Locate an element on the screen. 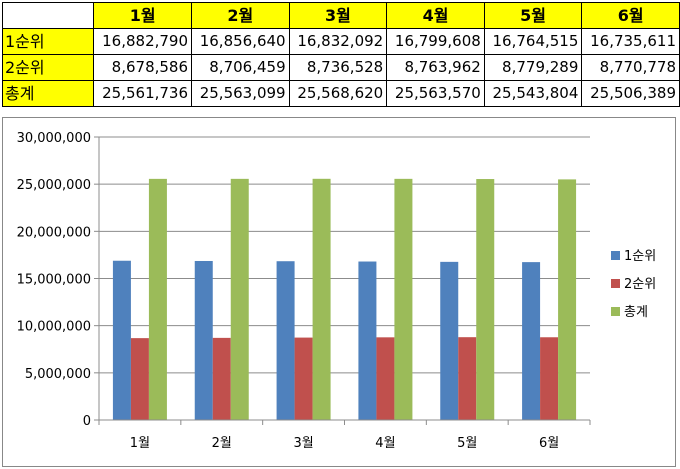 The image size is (680, 469). table-month-header: 4월 is located at coordinates (435, 15).